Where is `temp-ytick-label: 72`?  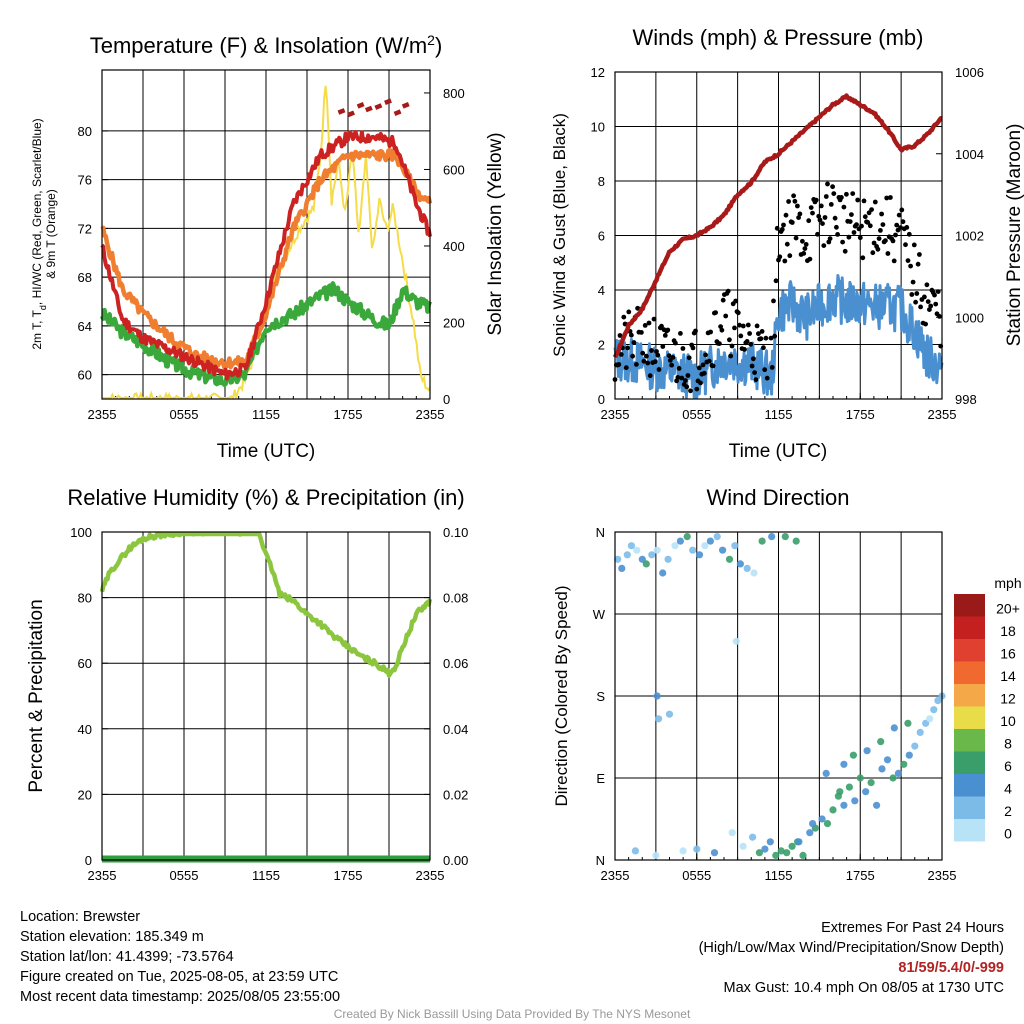
temp-ytick-label: 72 is located at coordinates (85, 228).